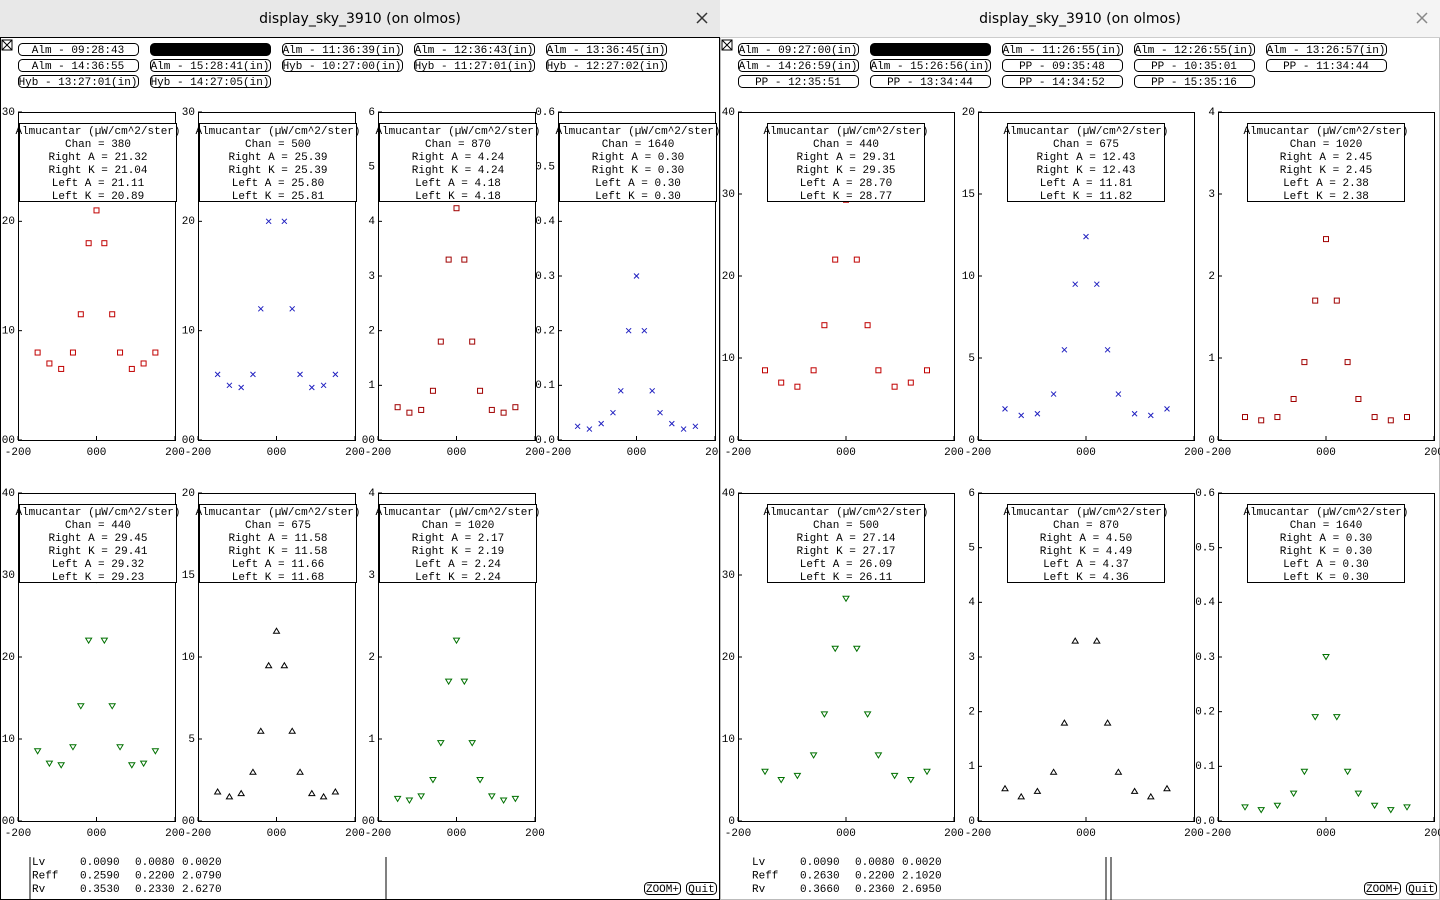  I want to click on time-button-label: Alm - 13:36:45(in), so click(606, 51).